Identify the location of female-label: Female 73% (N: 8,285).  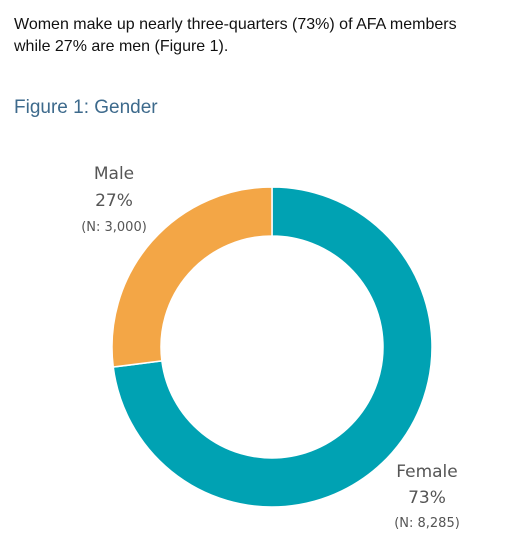
(427, 496).